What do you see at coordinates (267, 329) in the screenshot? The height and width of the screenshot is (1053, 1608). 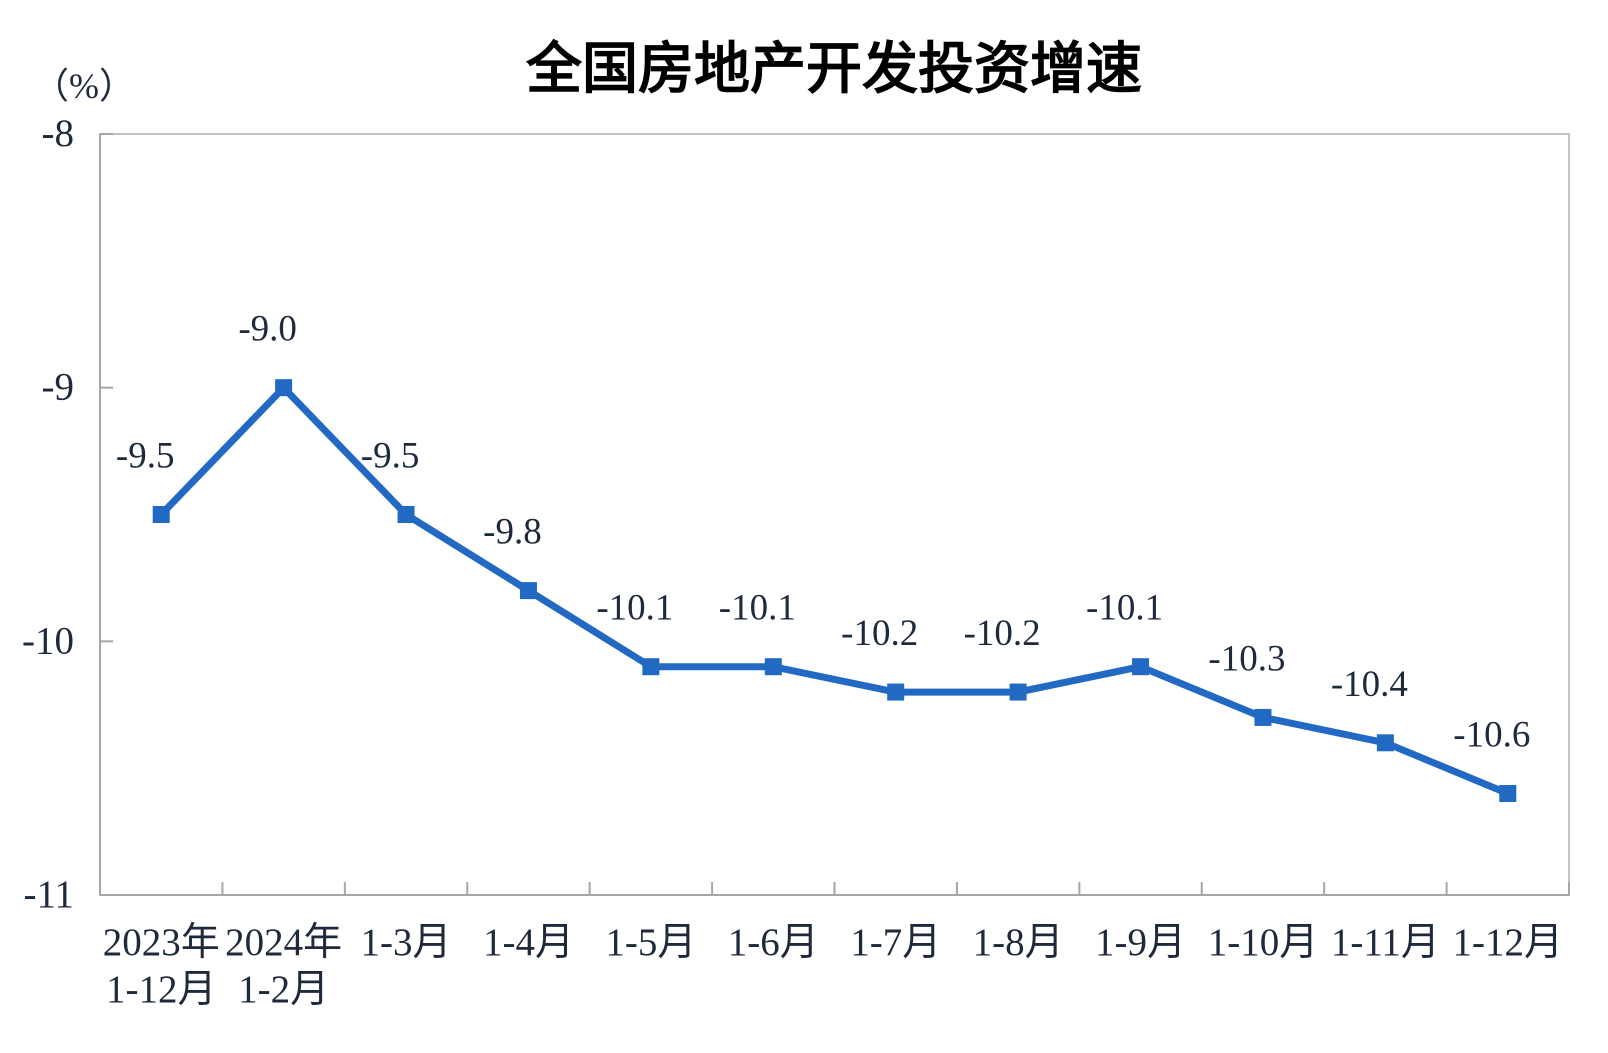 I see `data-point-label: -9.0` at bounding box center [267, 329].